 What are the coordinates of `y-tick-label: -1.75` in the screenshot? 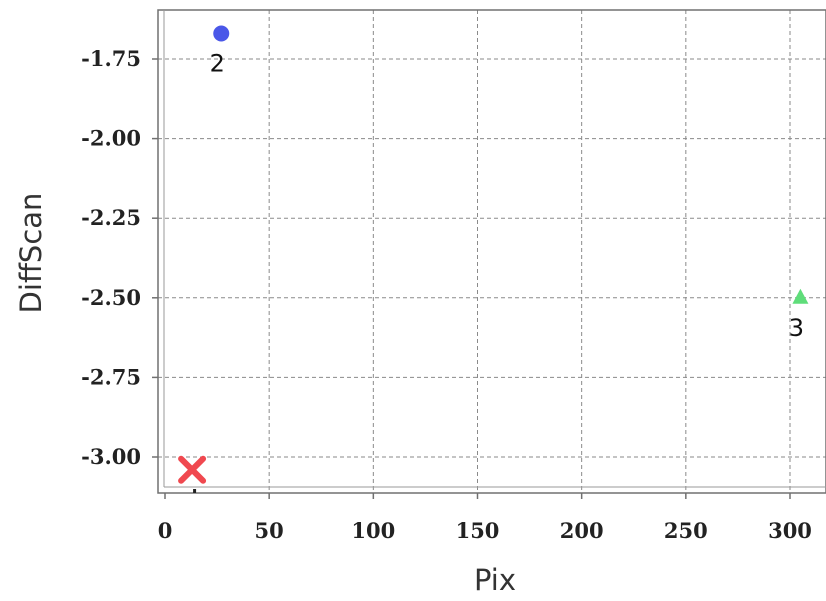 It's located at (111, 58).